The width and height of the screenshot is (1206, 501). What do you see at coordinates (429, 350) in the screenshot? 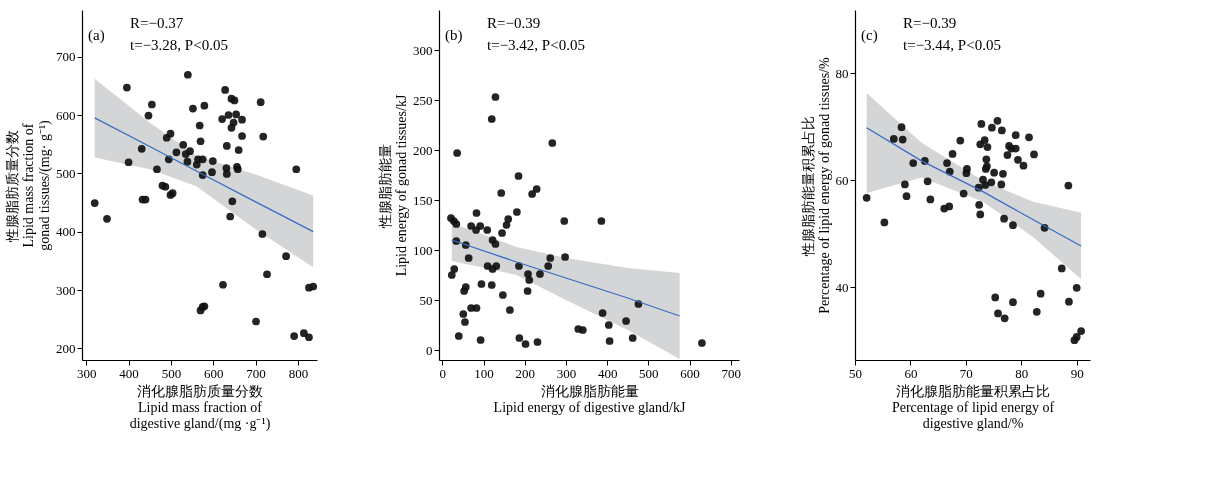
I see `y-tick-label: 0` at bounding box center [429, 350].